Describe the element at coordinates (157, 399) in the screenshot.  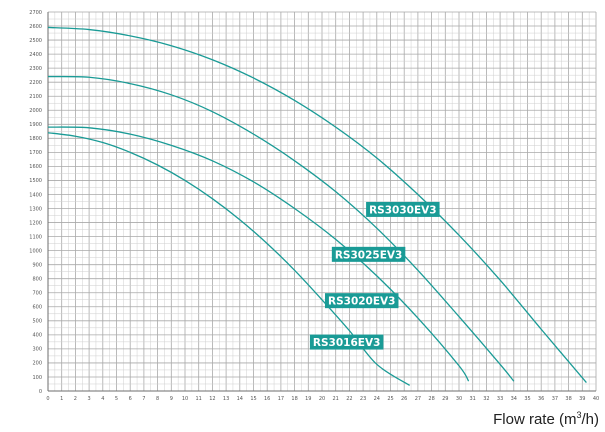
I see `x-tick-label: 8` at that location.